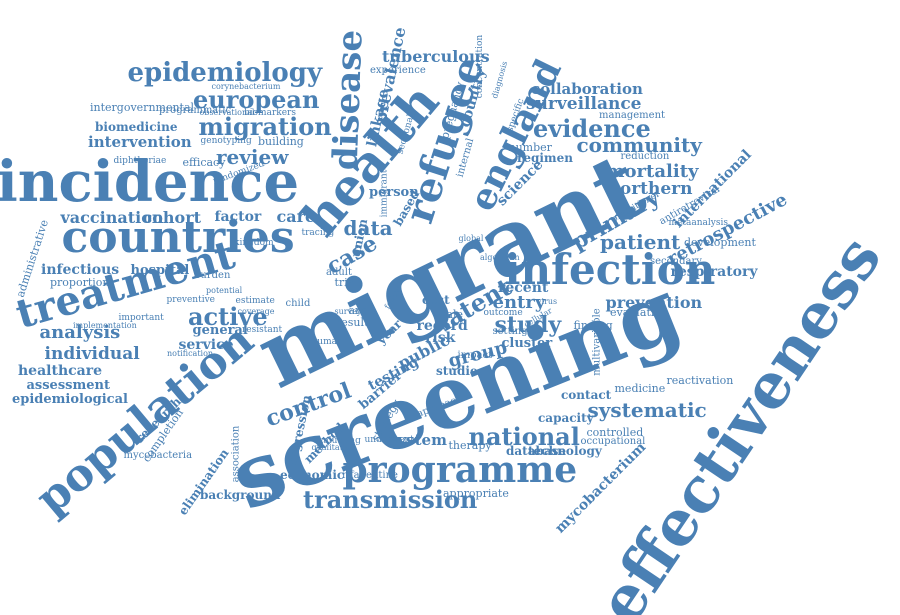  What do you see at coordinates (172, 217) in the screenshot?
I see `word-cohort: cohort` at bounding box center [172, 217].